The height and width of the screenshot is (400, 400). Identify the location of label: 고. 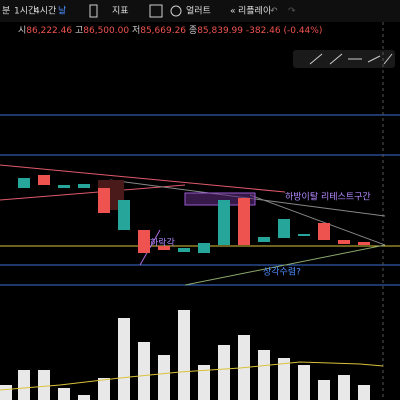
(79, 31).